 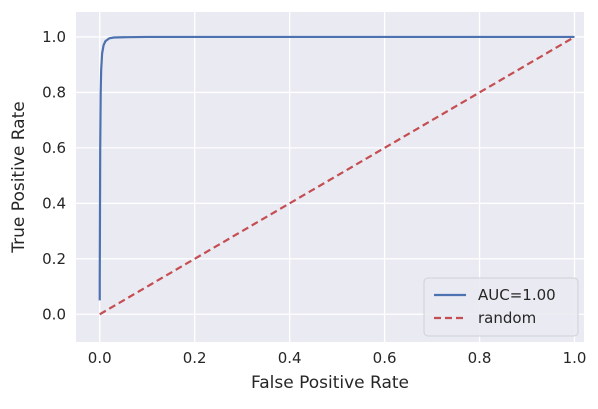 What do you see at coordinates (54, 314) in the screenshot?
I see `y-tick-label: 0.0` at bounding box center [54, 314].